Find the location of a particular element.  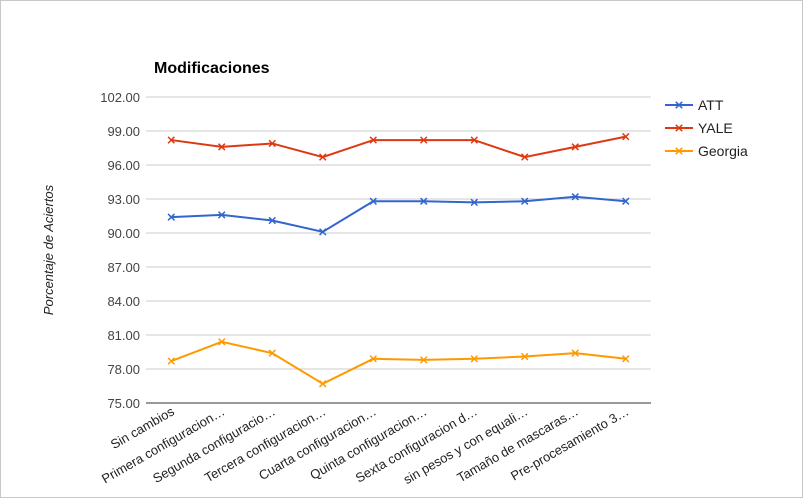

y-tick-label: 78.00 is located at coordinates (123, 369).